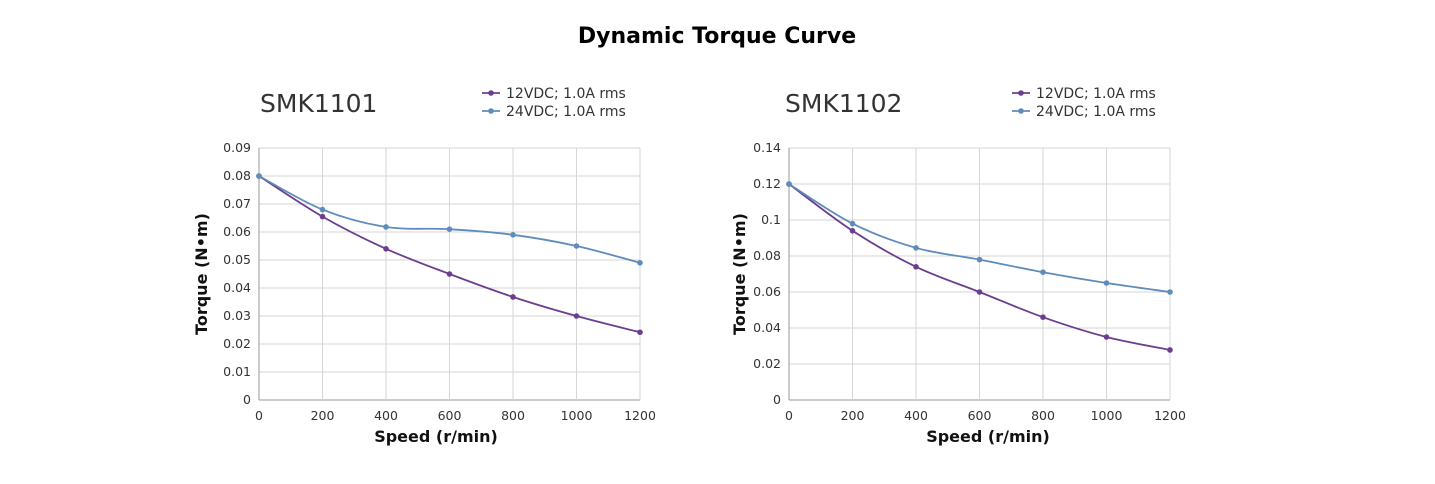 This screenshot has height=484, width=1435. What do you see at coordinates (771, 219) in the screenshot?
I see `y-tick-label: 0.1` at bounding box center [771, 219].